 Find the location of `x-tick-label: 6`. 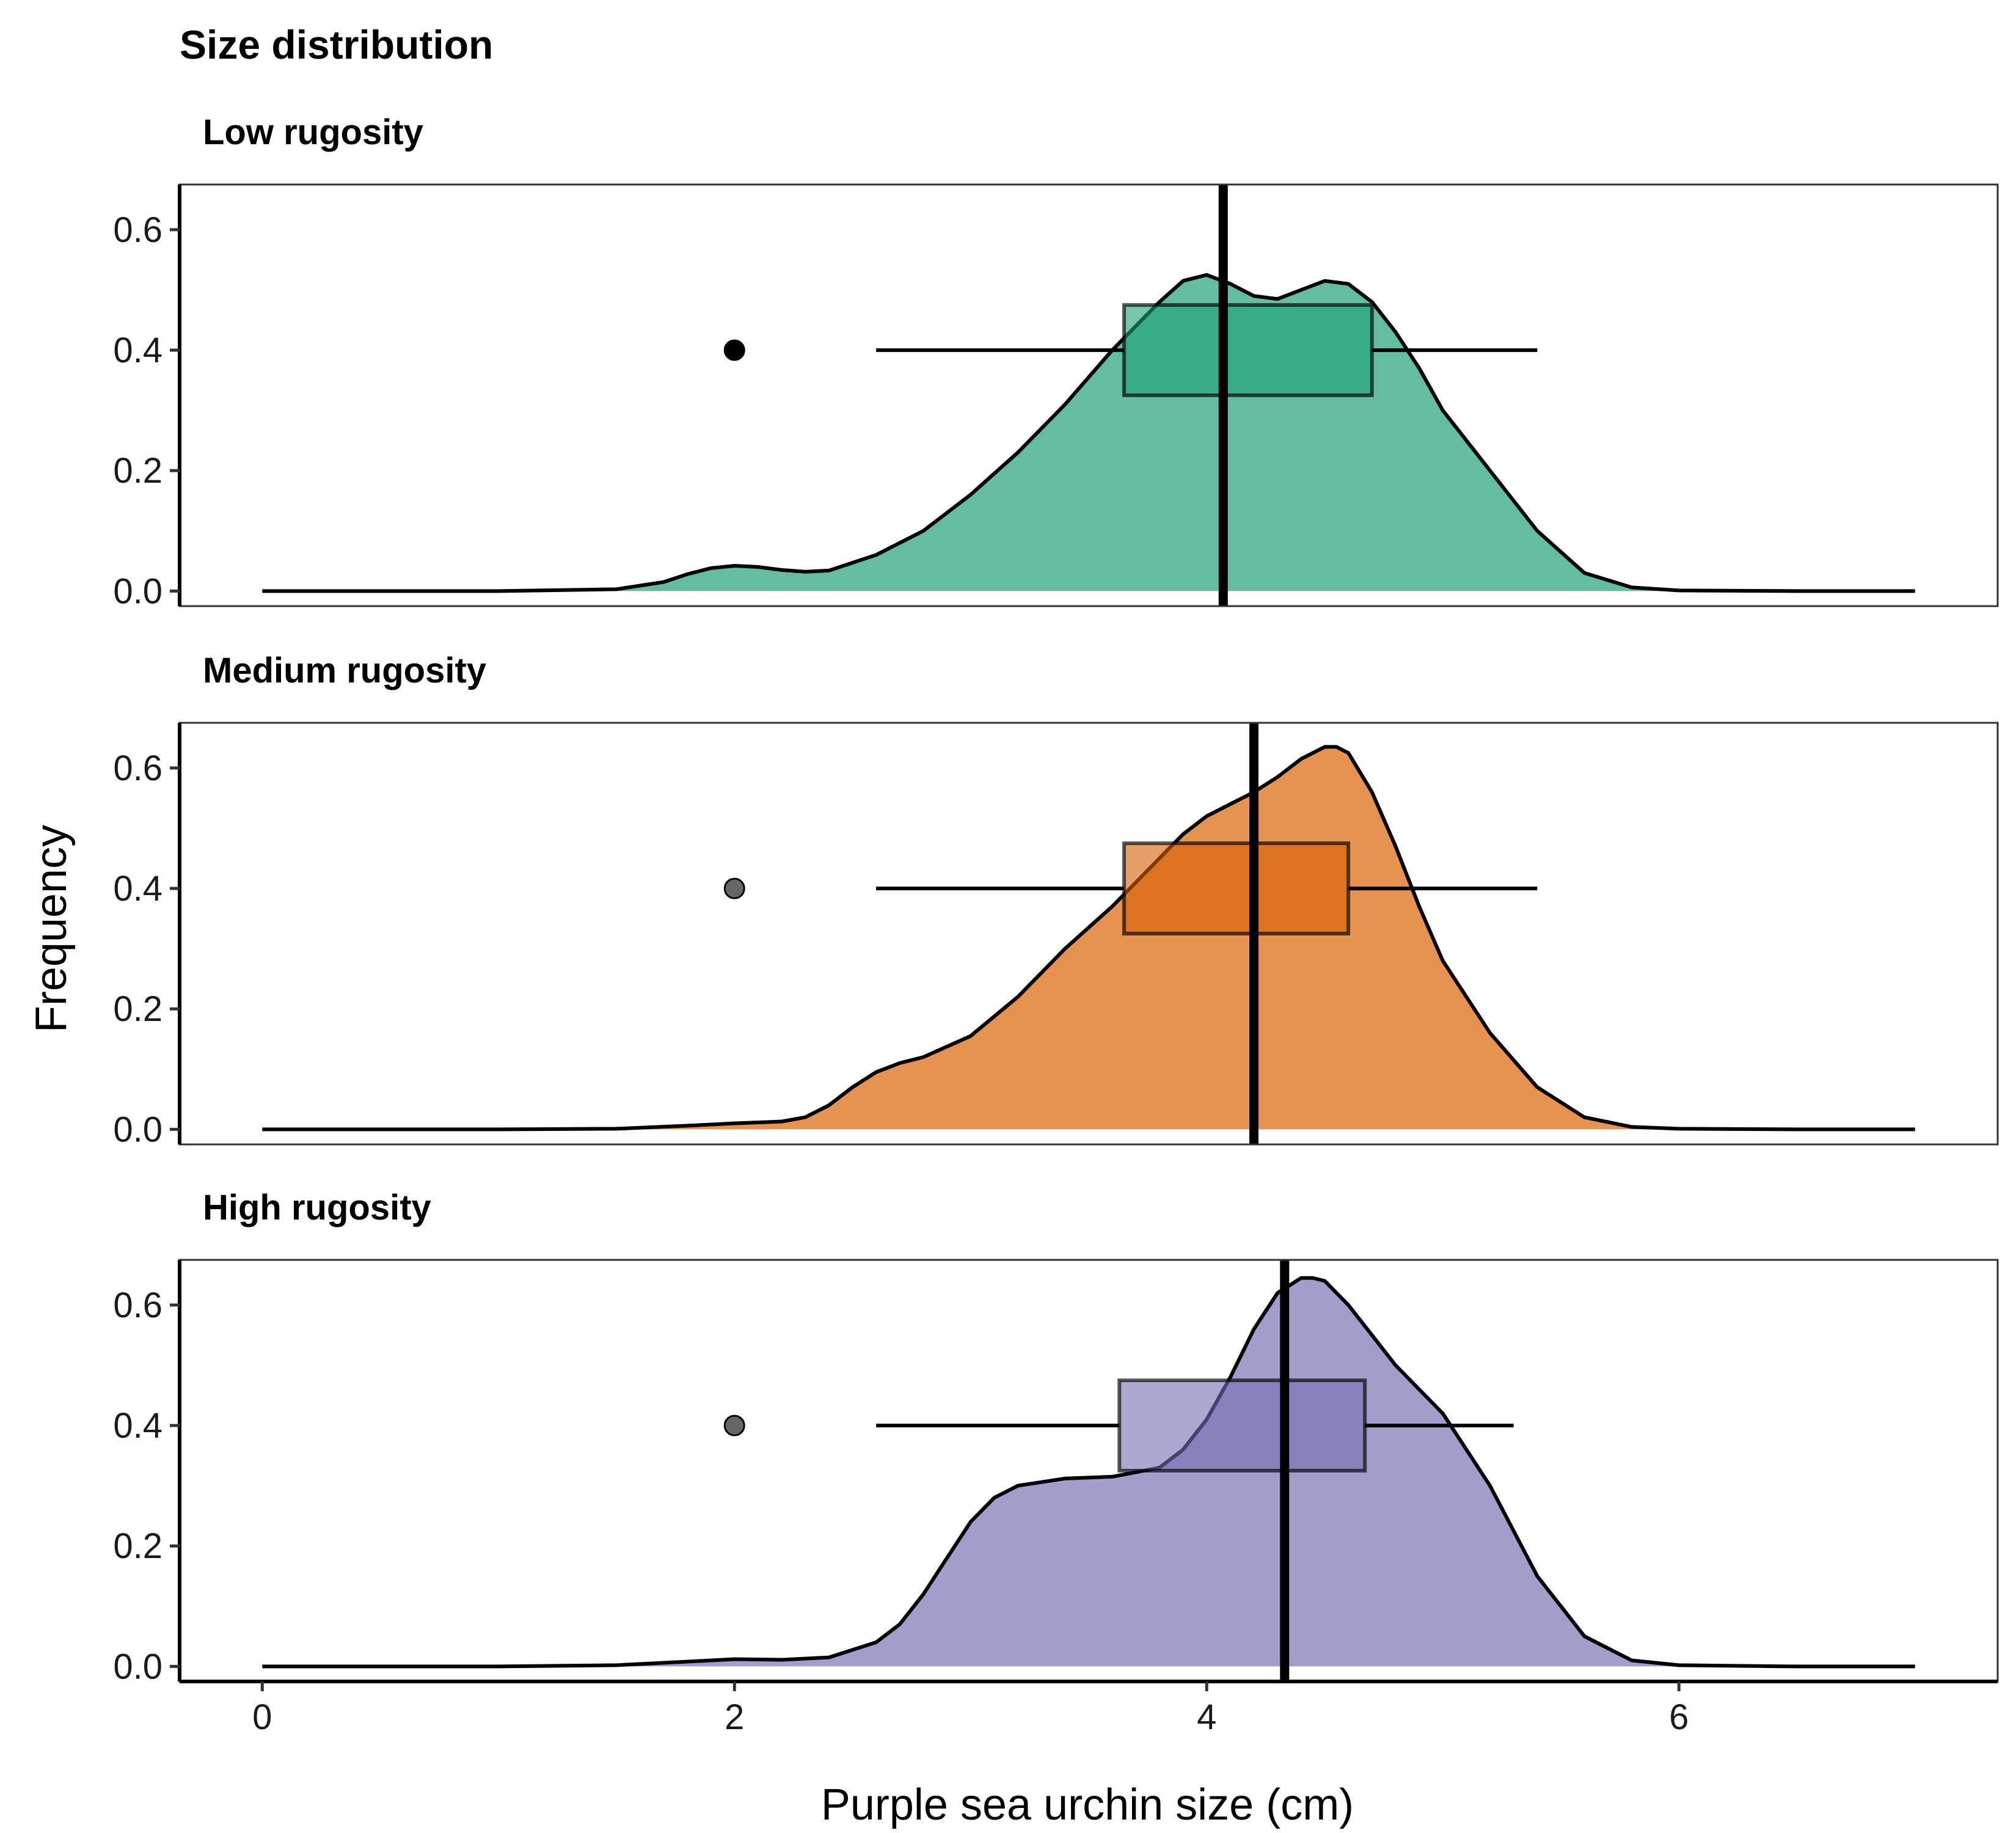

x-tick-label: 6 is located at coordinates (1679, 1717).